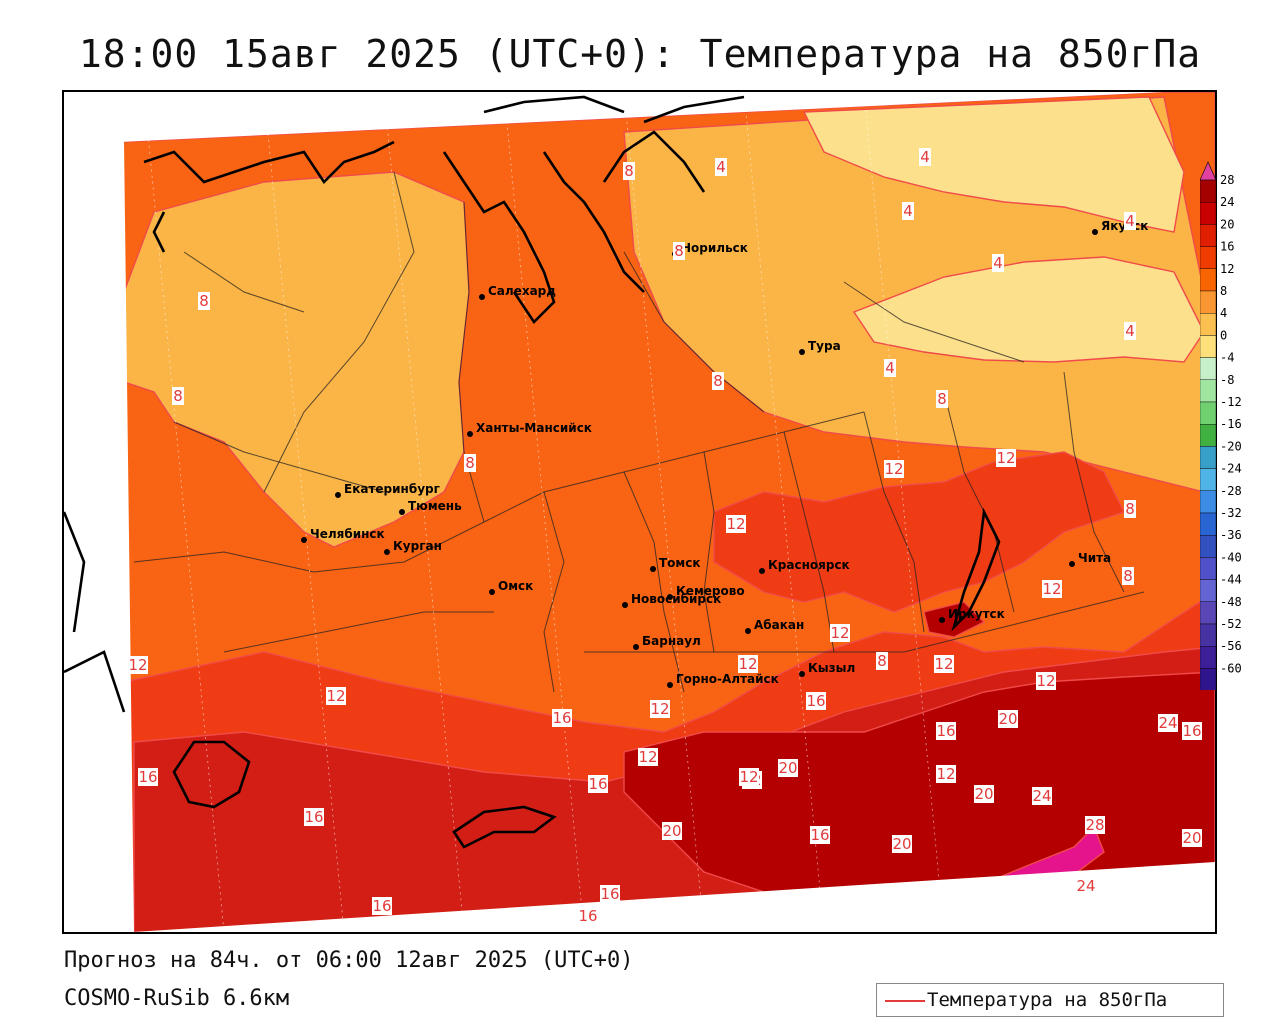  What do you see at coordinates (674, 897) in the screenshot?
I see `outside-domain-south` at bounding box center [674, 897].